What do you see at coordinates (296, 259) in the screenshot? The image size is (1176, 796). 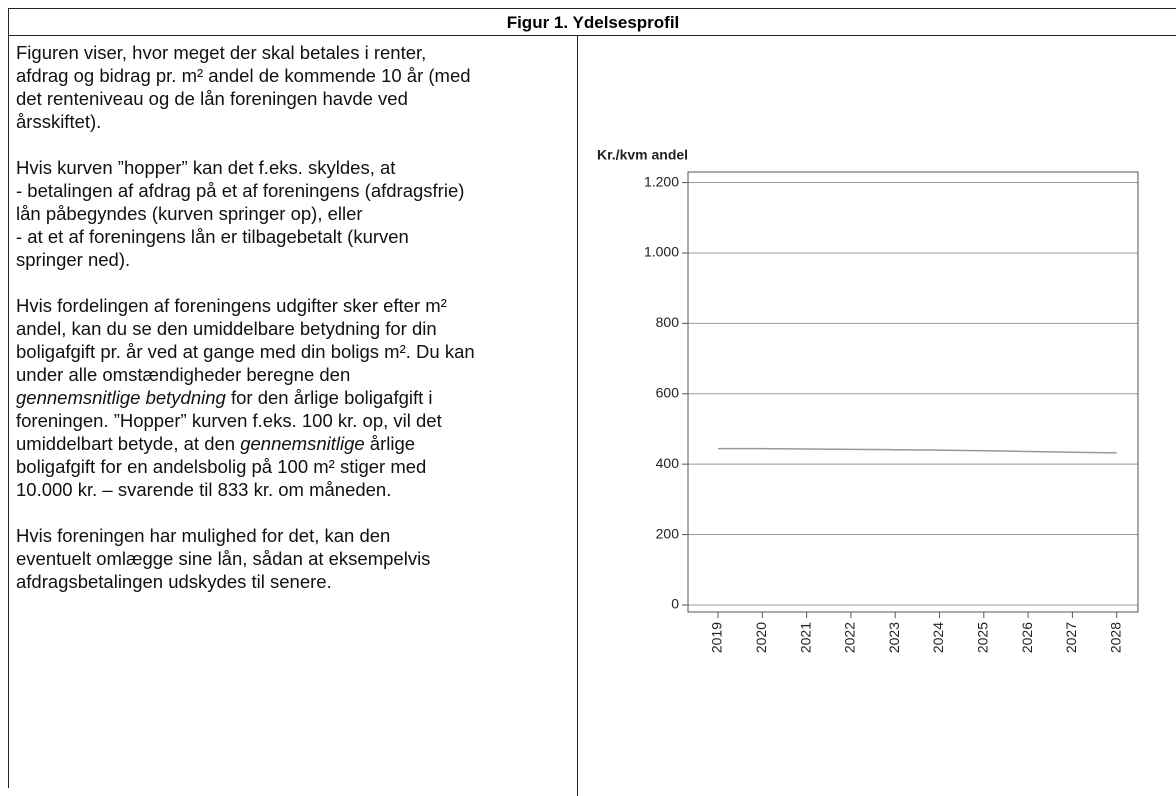 I see `text-line: springer ned).` at bounding box center [296, 259].